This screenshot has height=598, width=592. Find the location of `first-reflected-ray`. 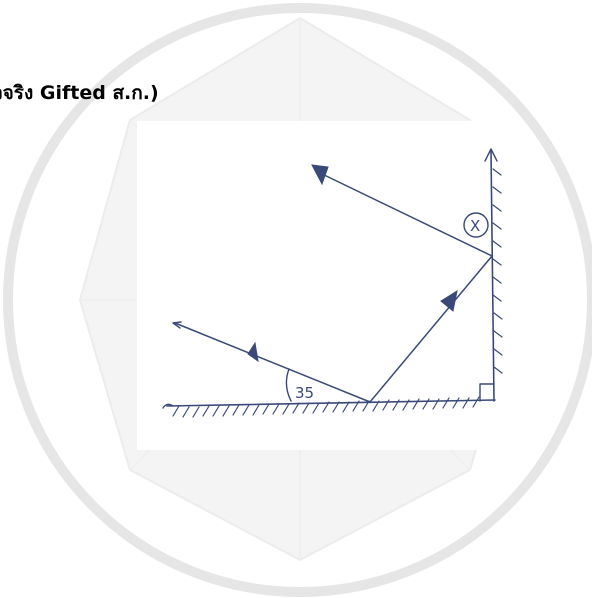

first-reflected-ray is located at coordinates (431, 329).